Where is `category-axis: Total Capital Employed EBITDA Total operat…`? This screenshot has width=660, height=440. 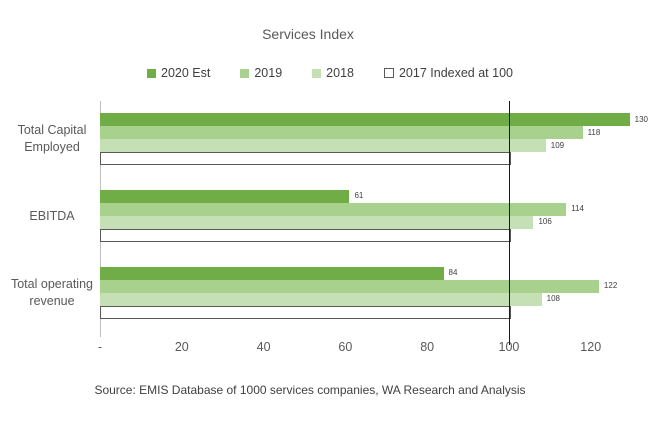
category-axis: Total Capital Employed EBITDA Total operat… is located at coordinates (52, 216).